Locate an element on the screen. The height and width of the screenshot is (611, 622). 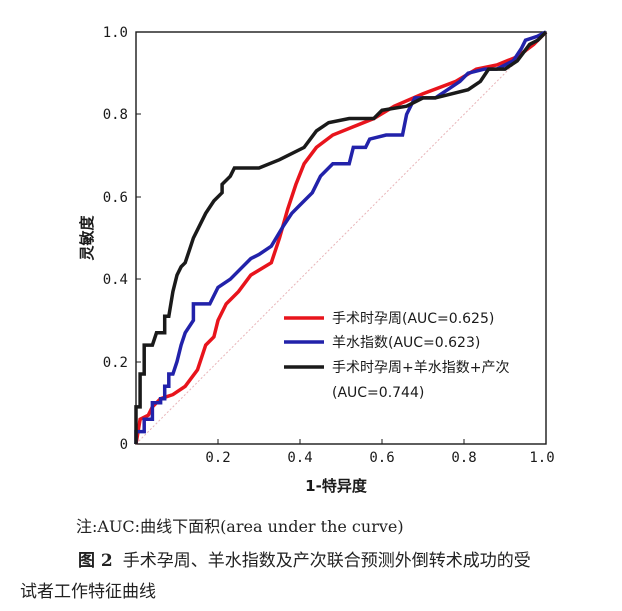
y-axis-ticks: 0 0.2 0.4 0.6 0.8 1.0 is located at coordinates (122, 239).